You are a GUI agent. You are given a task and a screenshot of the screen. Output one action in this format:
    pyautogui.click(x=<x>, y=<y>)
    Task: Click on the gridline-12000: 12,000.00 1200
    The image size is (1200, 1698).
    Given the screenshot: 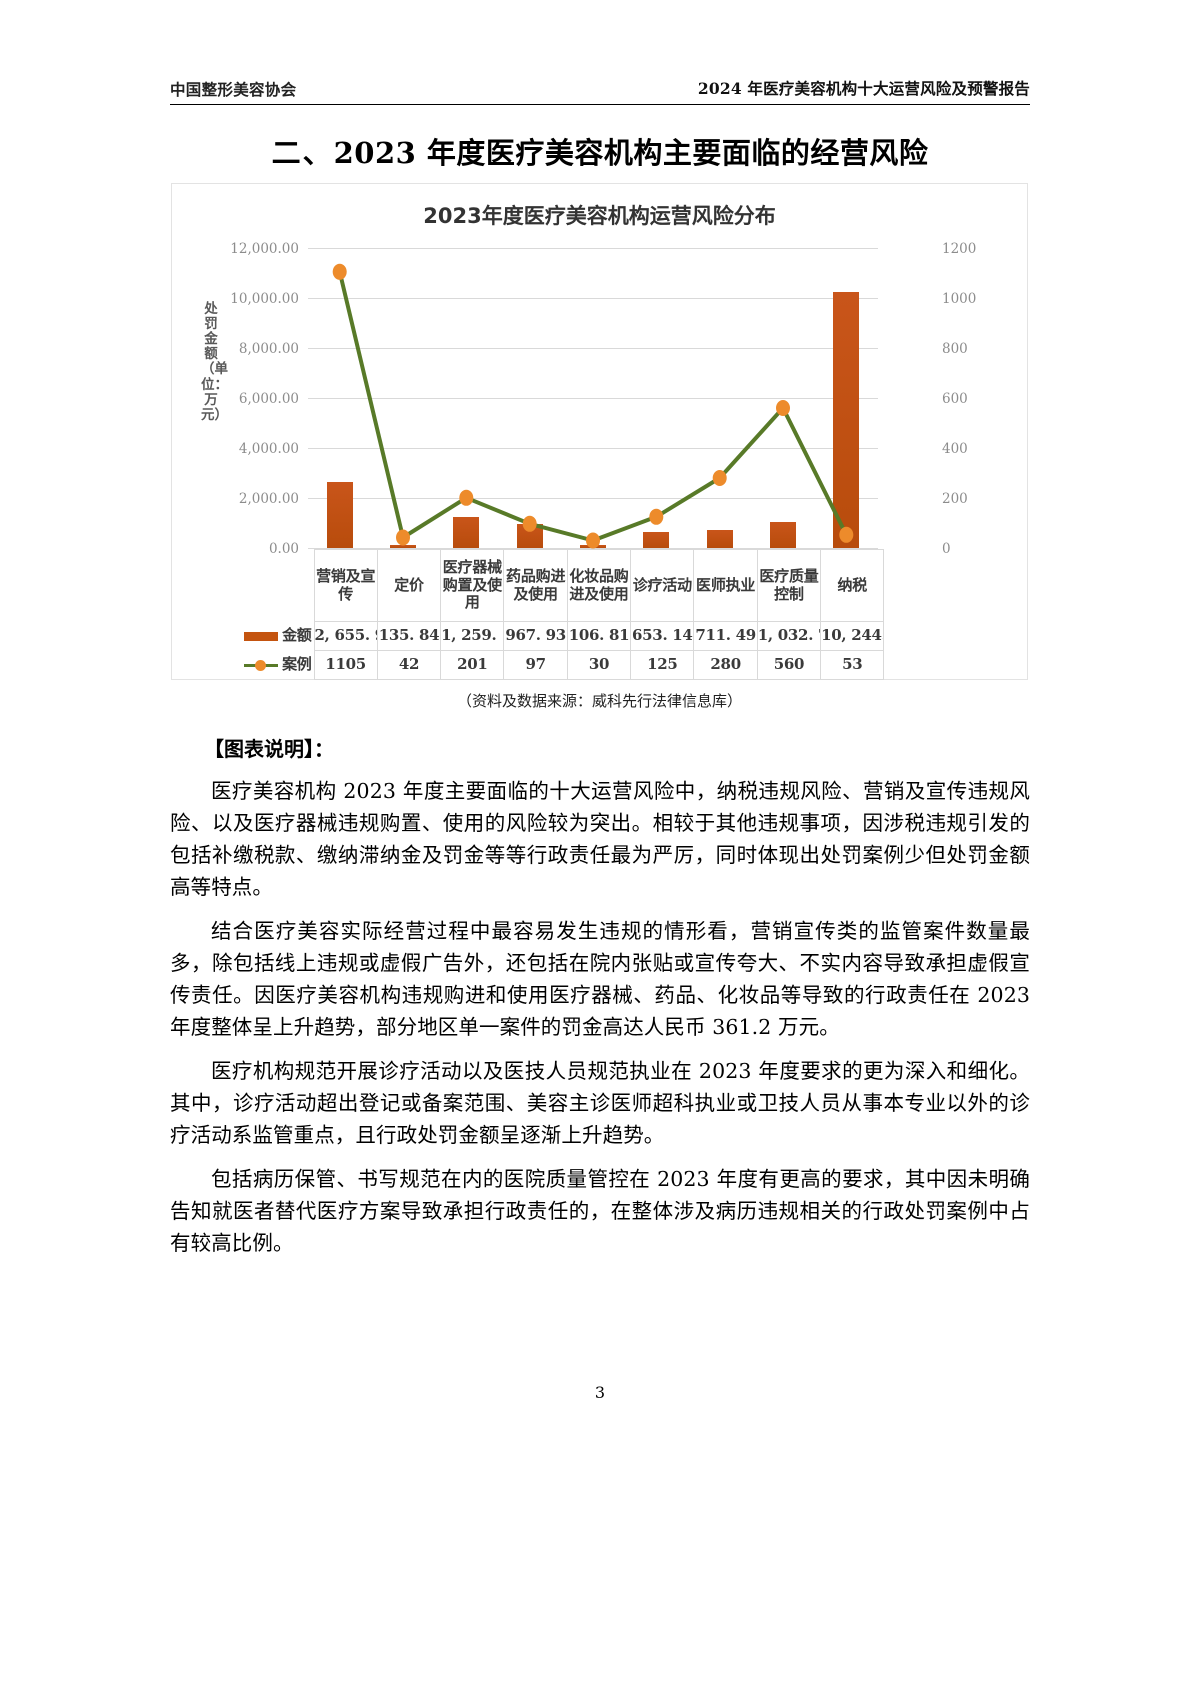 What is the action you would take?
    pyautogui.click(x=603, y=249)
    